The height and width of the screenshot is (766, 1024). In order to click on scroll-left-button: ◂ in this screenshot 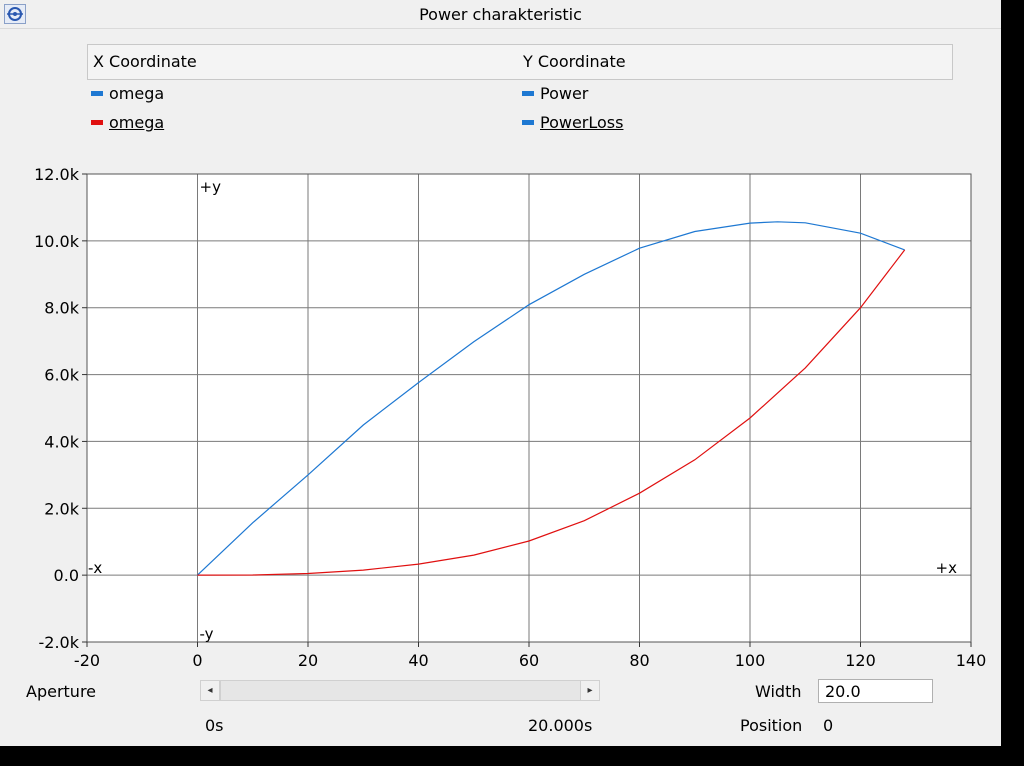, I will do `click(210, 690)`.